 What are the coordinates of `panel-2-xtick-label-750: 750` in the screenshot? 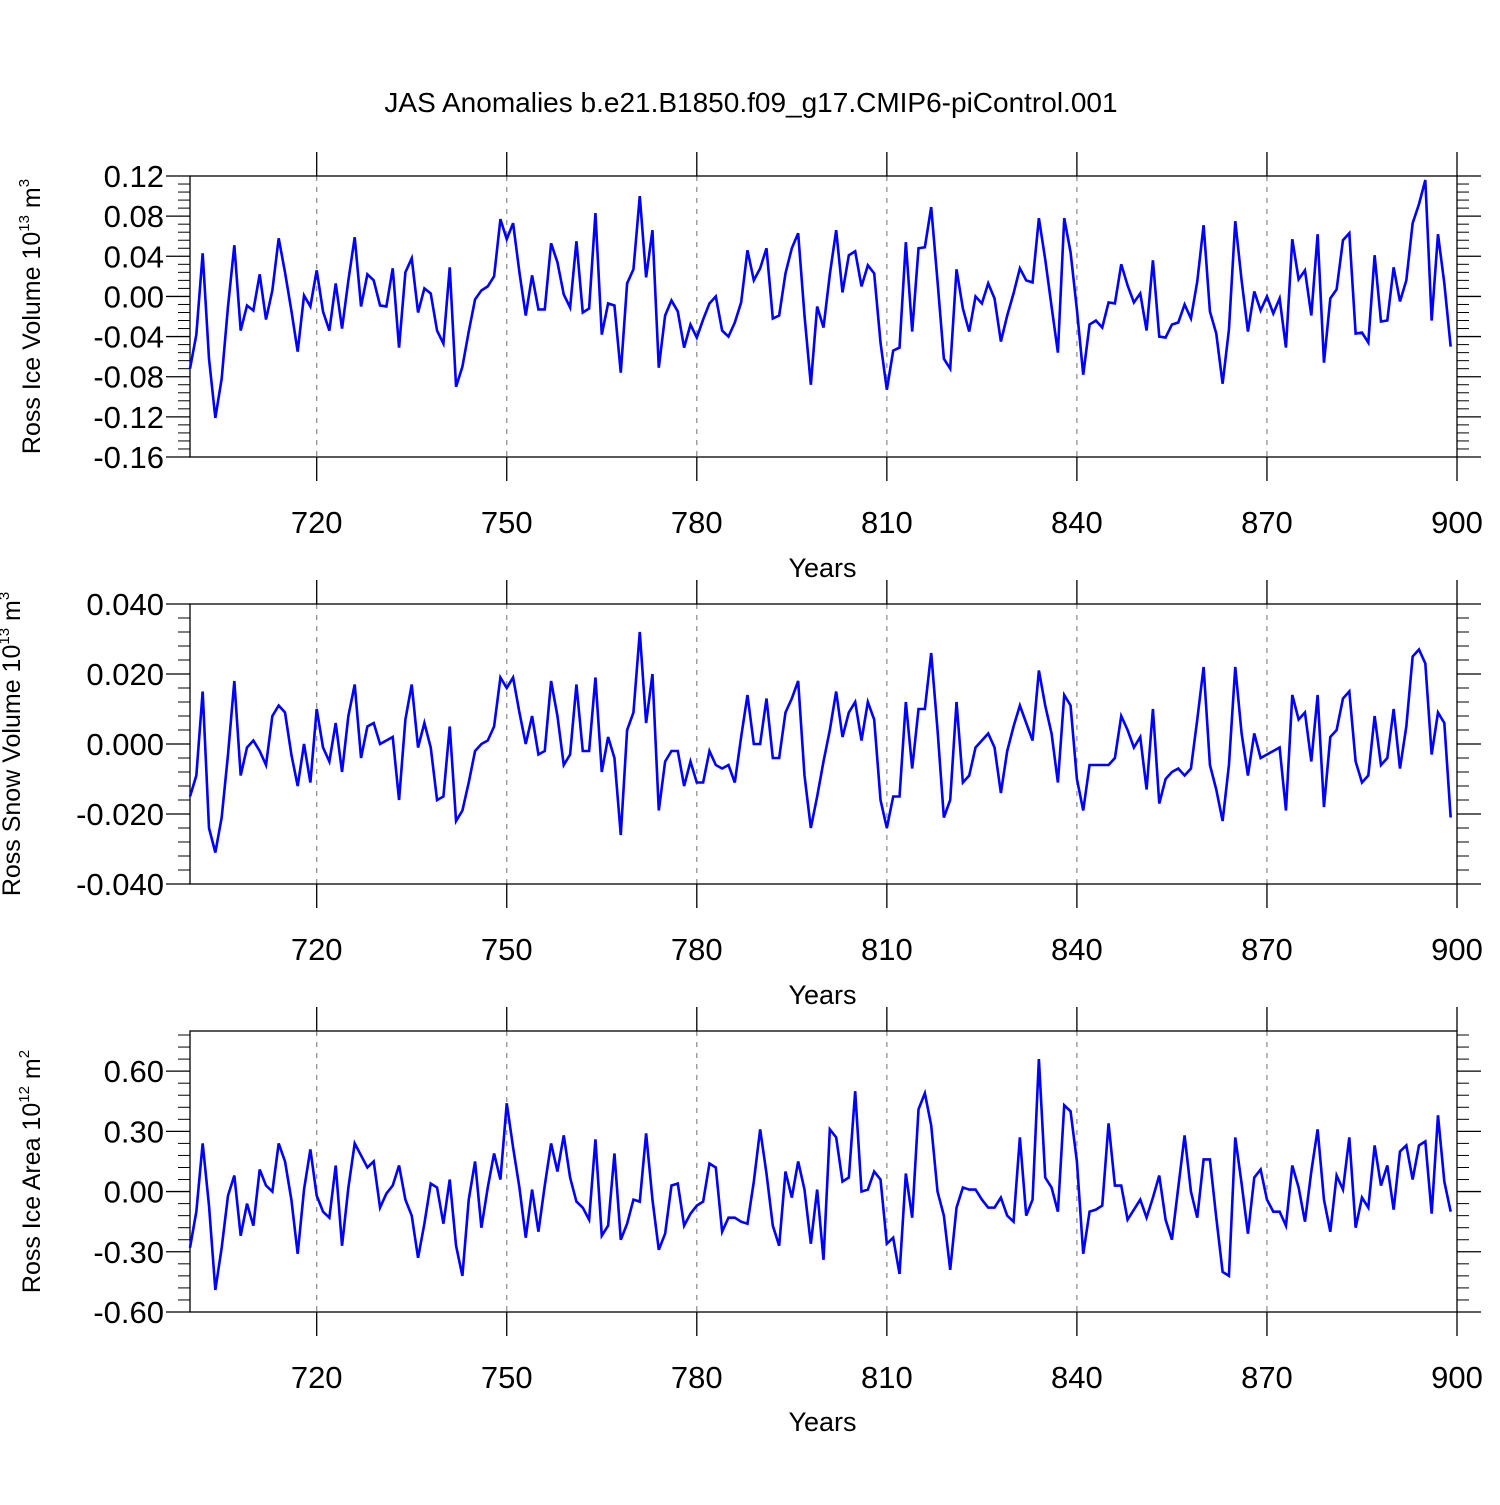 It's located at (507, 949).